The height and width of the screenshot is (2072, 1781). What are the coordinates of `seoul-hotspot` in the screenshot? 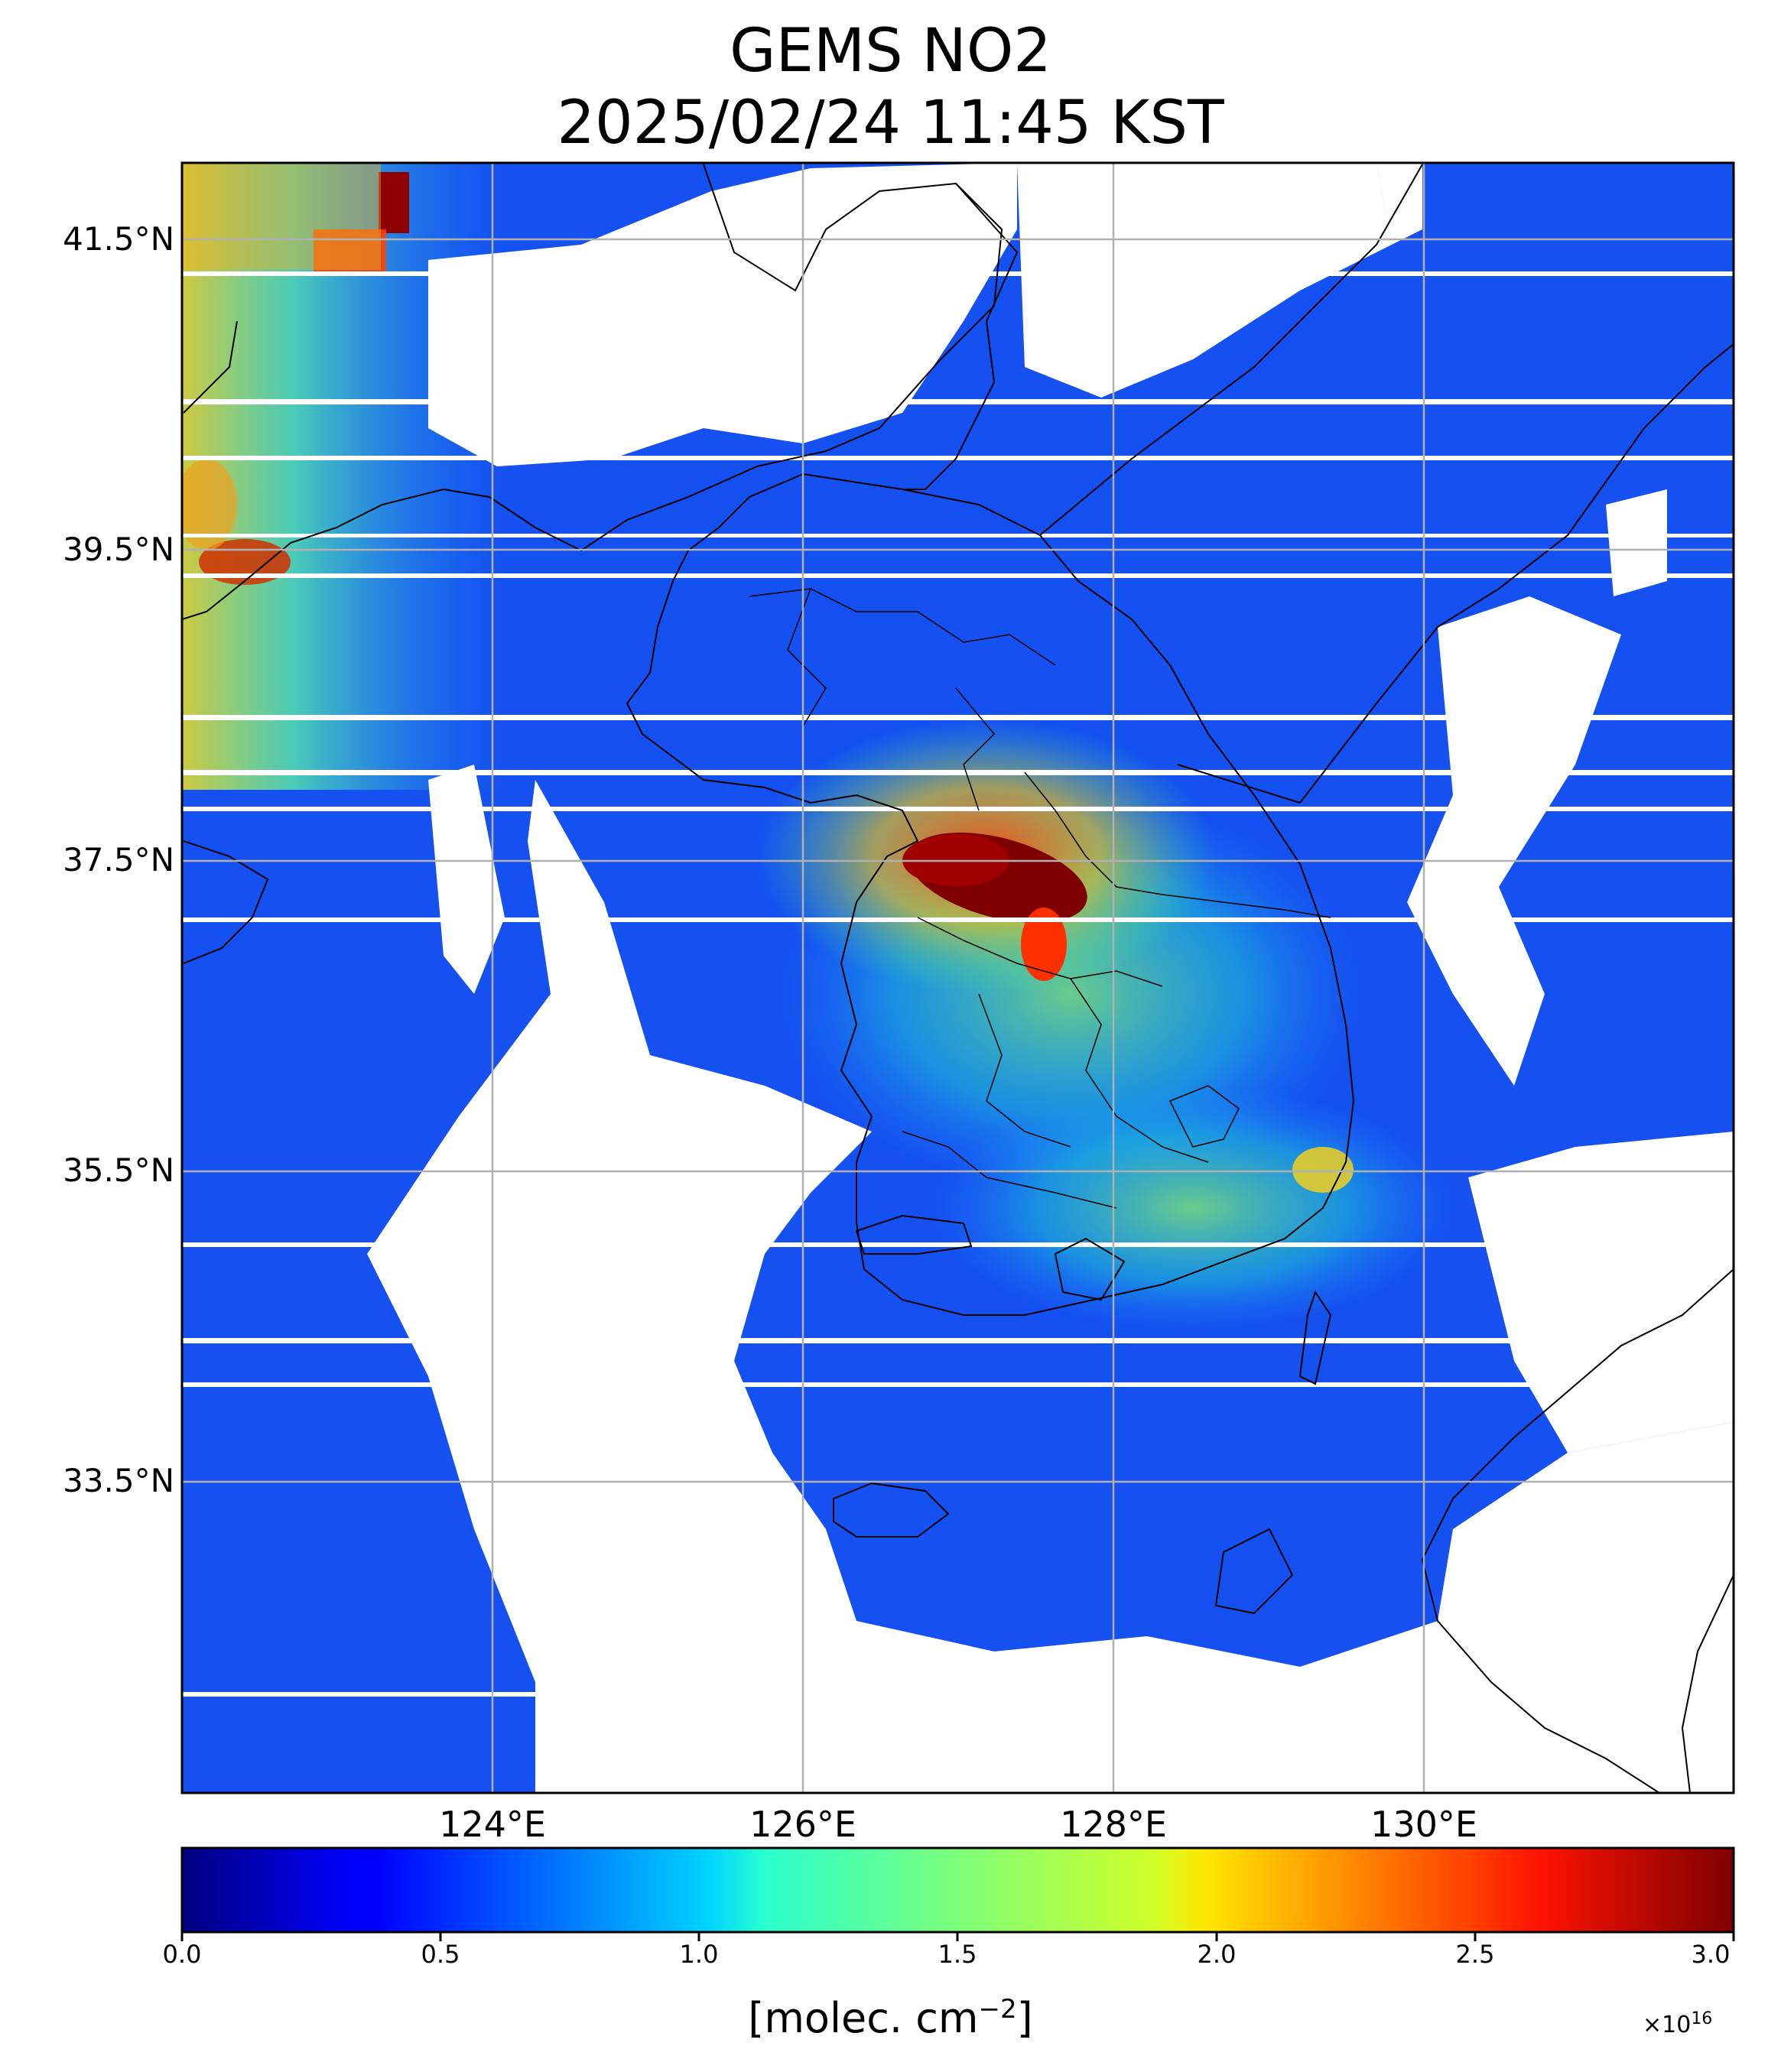 It's located at (994, 906).